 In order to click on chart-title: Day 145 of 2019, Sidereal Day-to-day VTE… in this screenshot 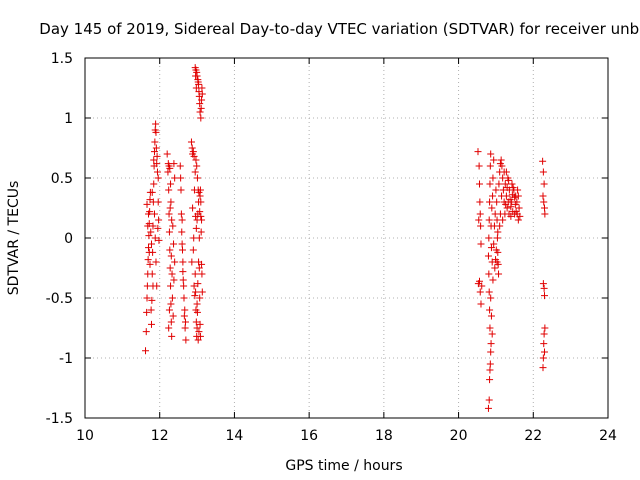, I will do `click(339, 29)`.